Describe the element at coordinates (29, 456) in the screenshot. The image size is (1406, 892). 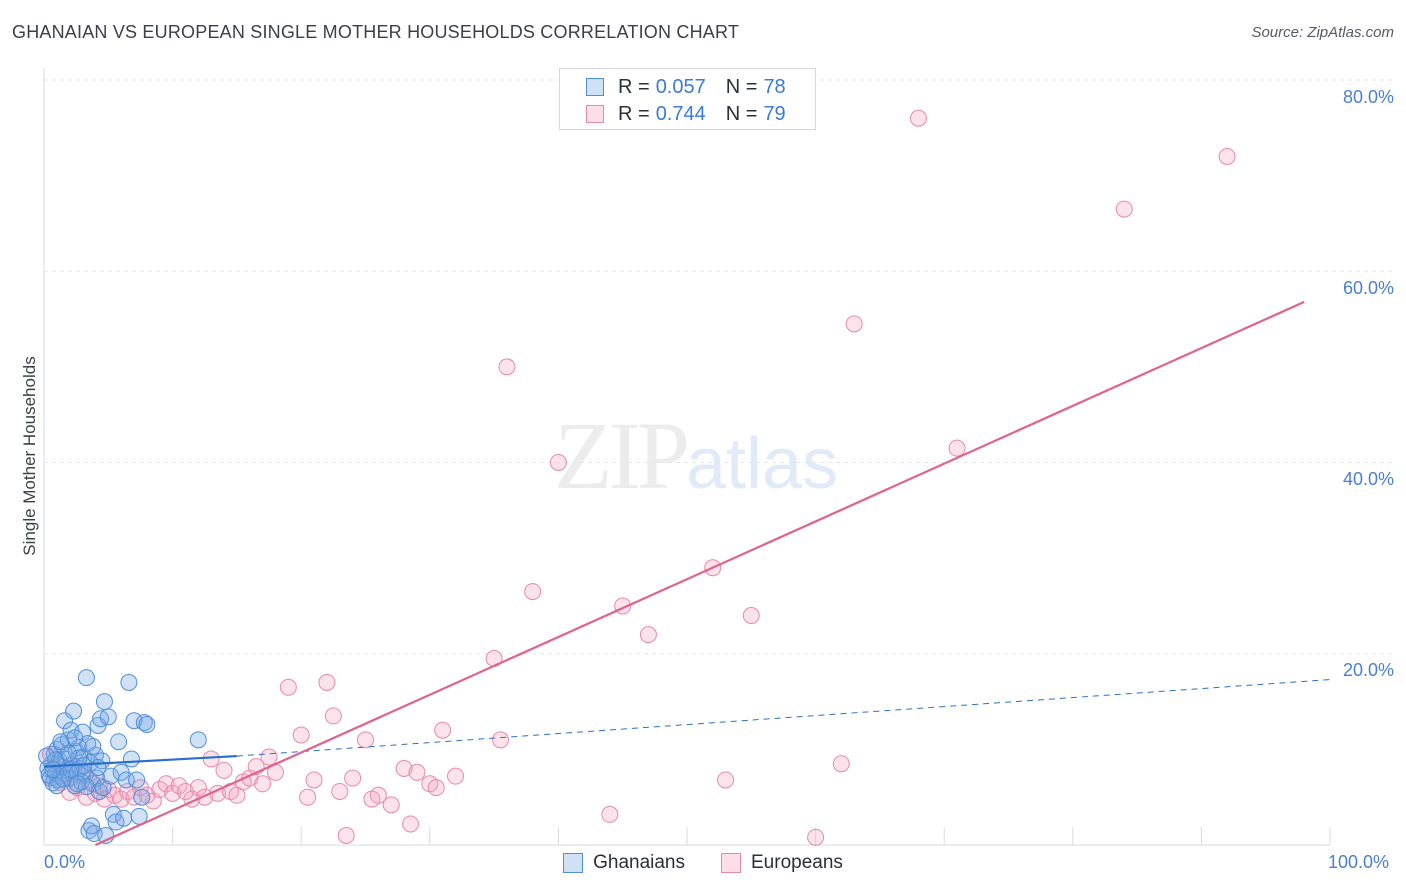
I see `y-axis-label: Single Mother Households` at that location.